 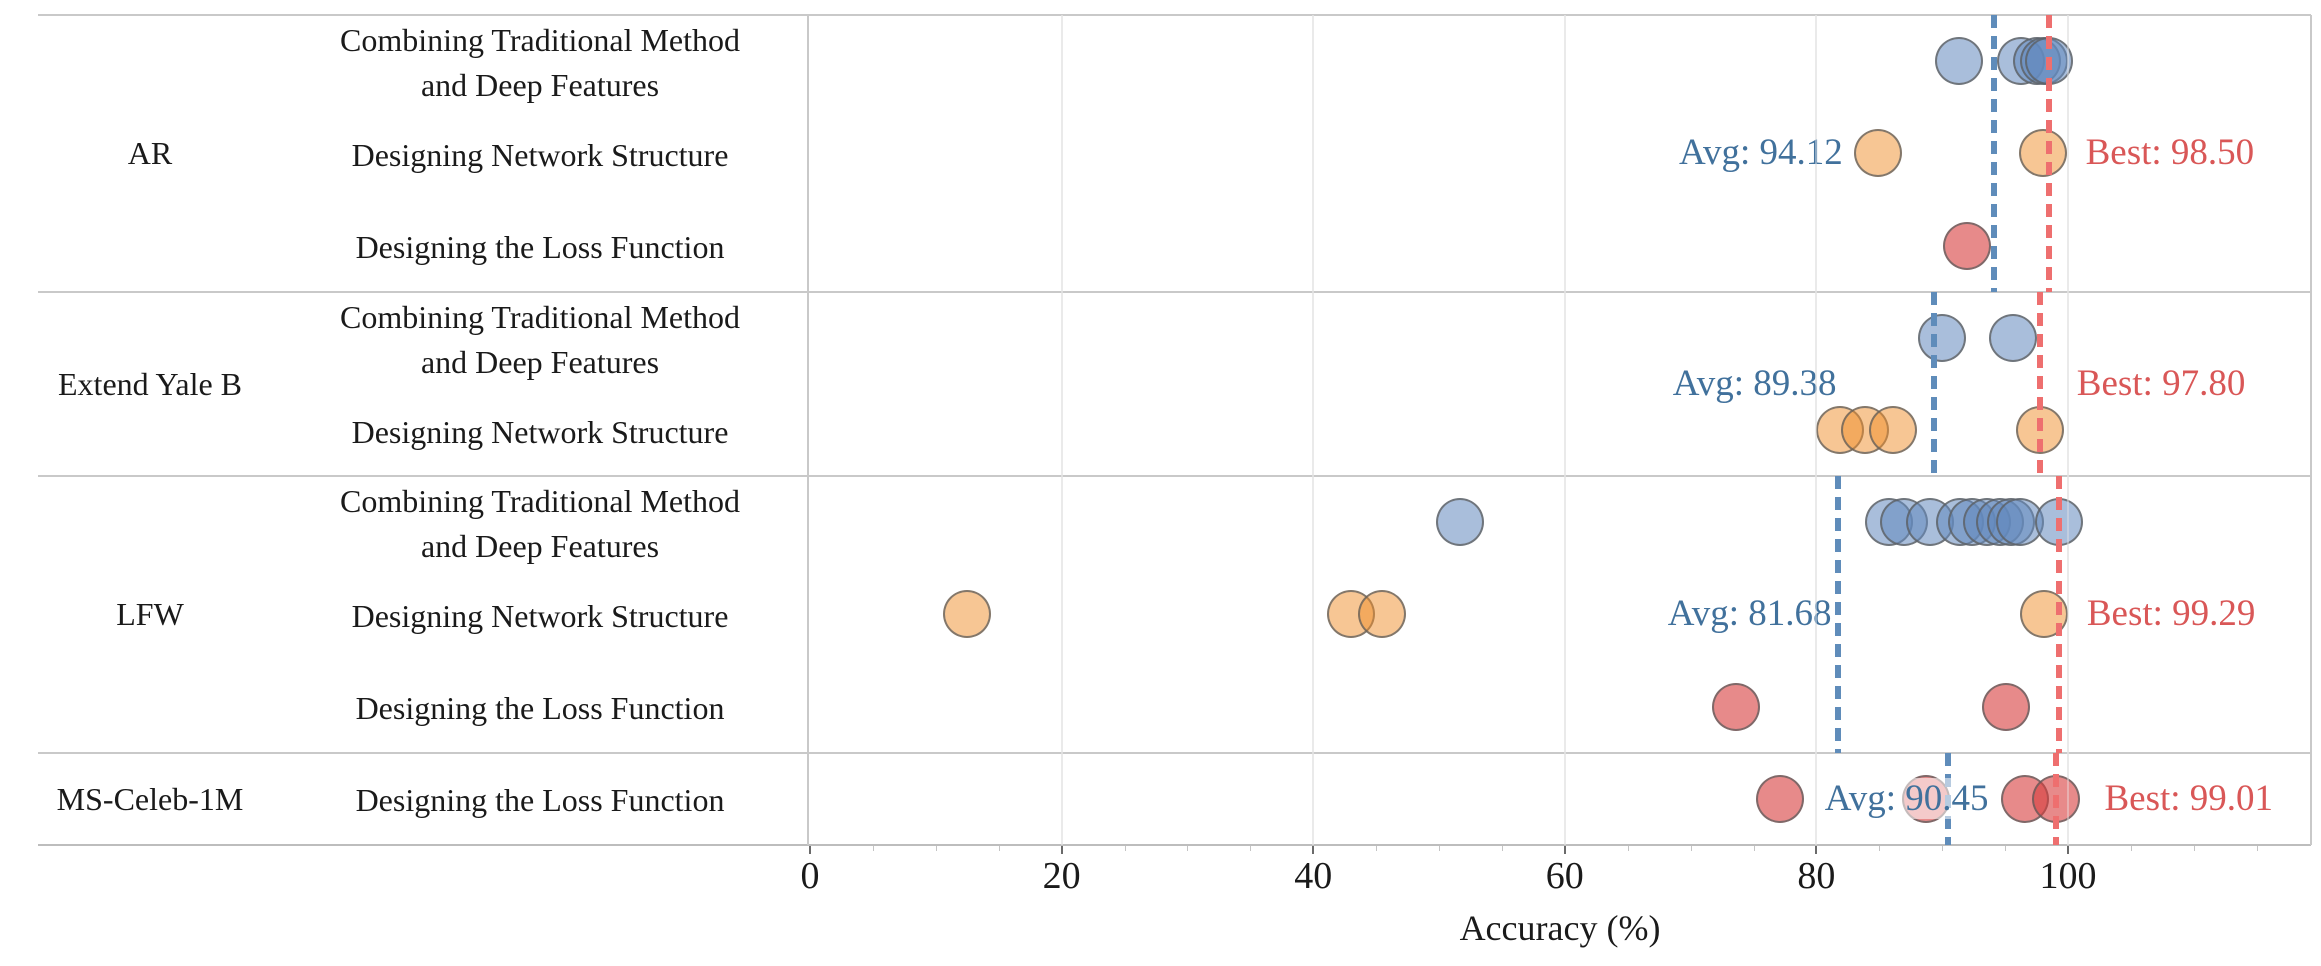 What do you see at coordinates (1061, 876) in the screenshot?
I see `x-tick-label: 20` at bounding box center [1061, 876].